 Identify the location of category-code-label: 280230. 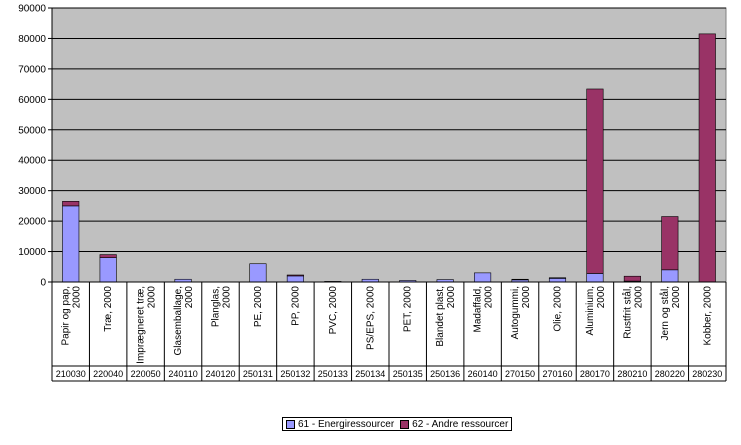
(707, 374).